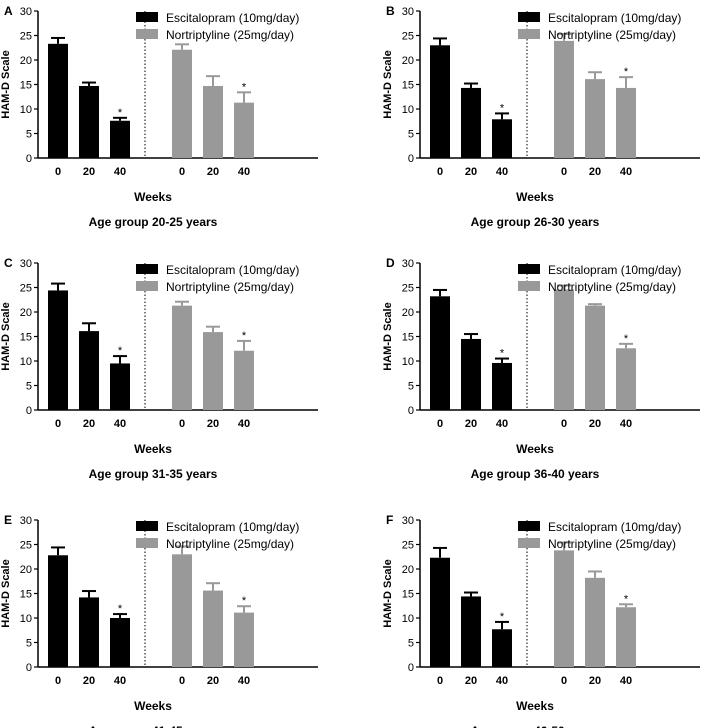  I want to click on panel-label: E, so click(8, 520).